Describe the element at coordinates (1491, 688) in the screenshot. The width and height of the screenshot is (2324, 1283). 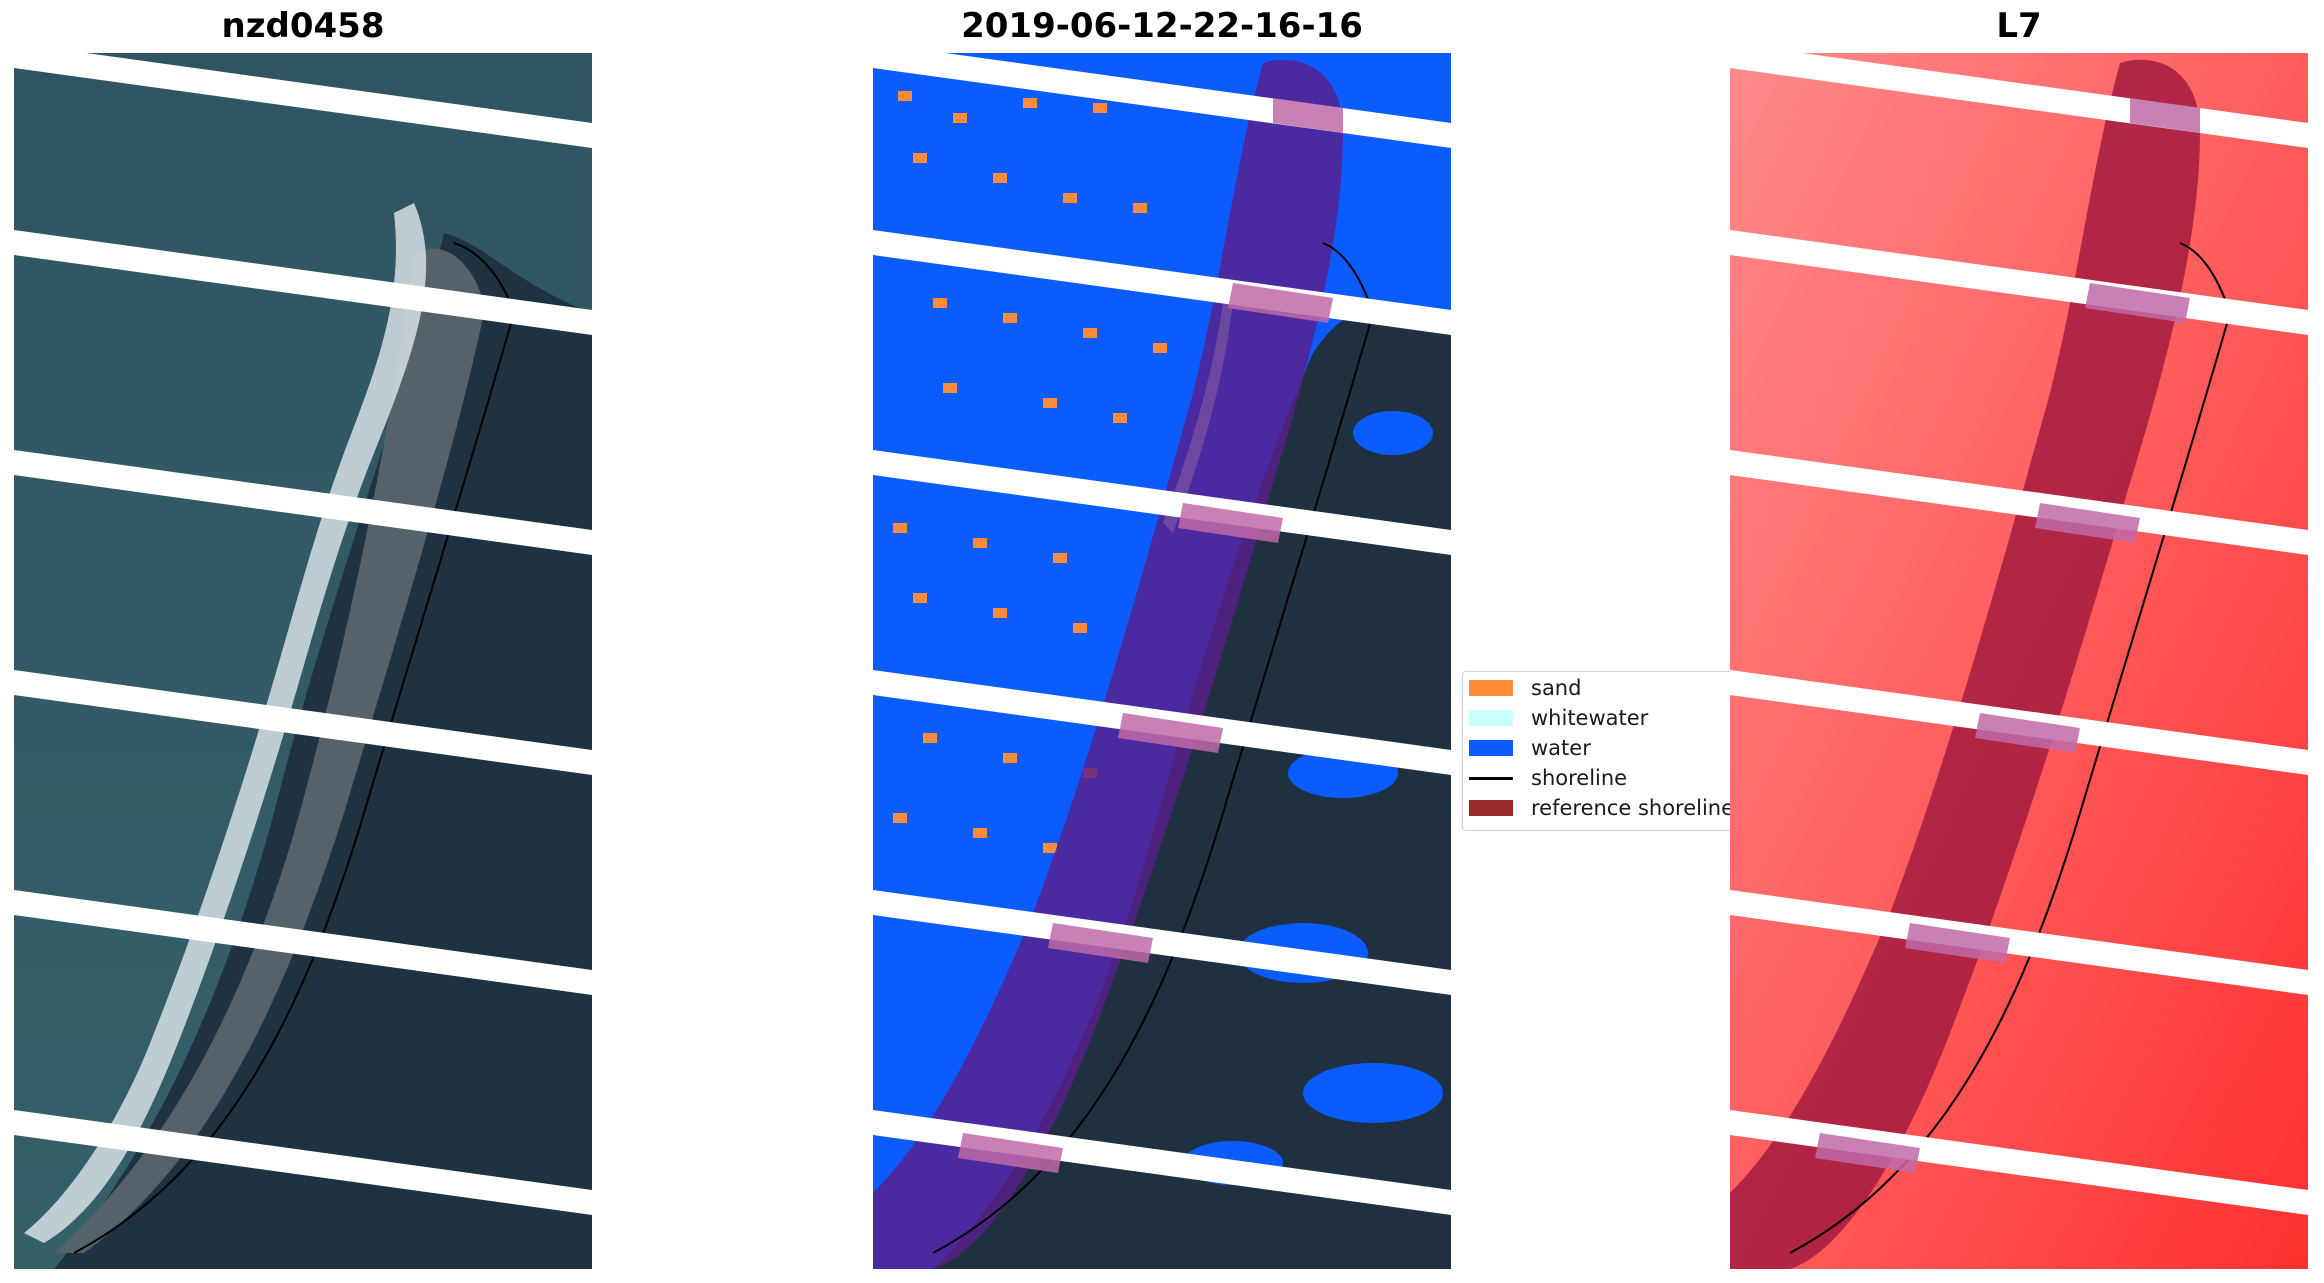
I see `sand-swatch` at that location.